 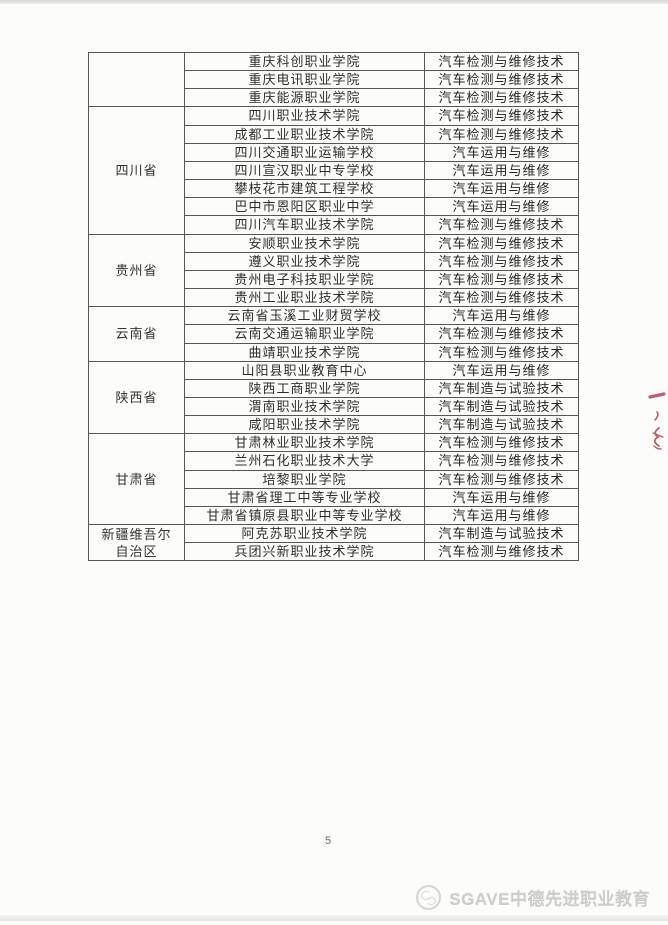 I want to click on table-row: 成都工业职业技术学院 汽车检测与维修技术, so click(x=334, y=134).